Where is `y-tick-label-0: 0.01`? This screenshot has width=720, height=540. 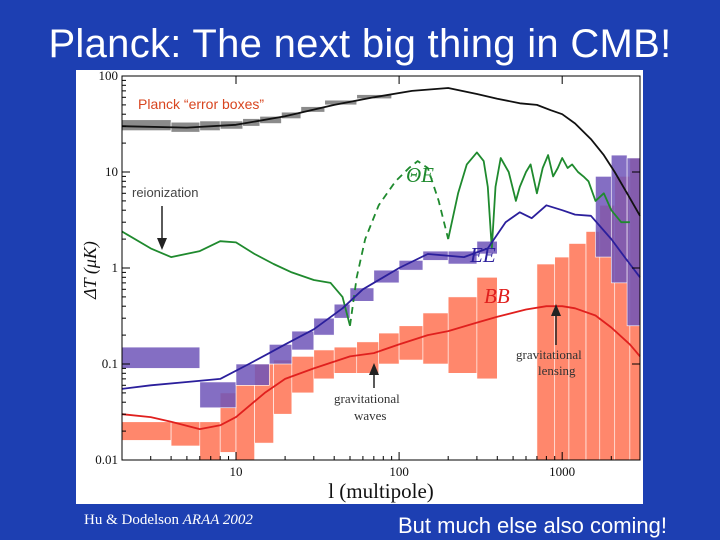
y-tick-label-0: 0.01 is located at coordinates (106, 459).